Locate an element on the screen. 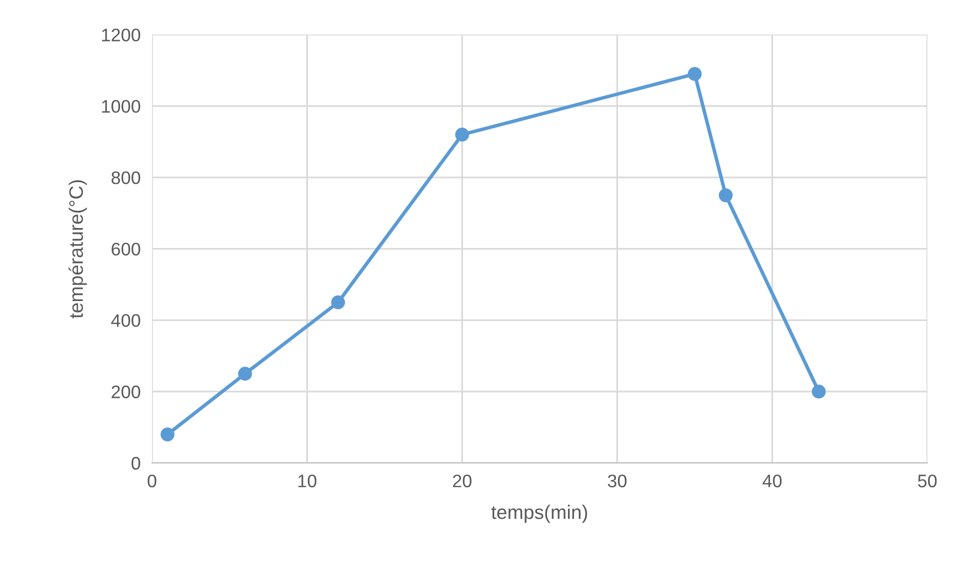 The width and height of the screenshot is (956, 578). y-tick-label: 800 is located at coordinates (126, 177).